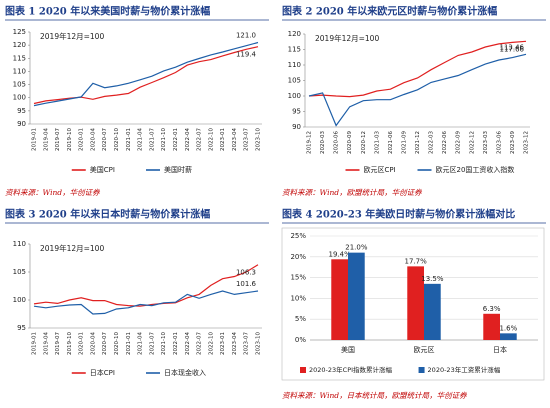 Image resolution: width=550 pixels, height=408 pixels. What do you see at coordinates (464, 369) in the screenshot?
I see `legend-label: 2020-23年工资累计涨幅` at bounding box center [464, 369].